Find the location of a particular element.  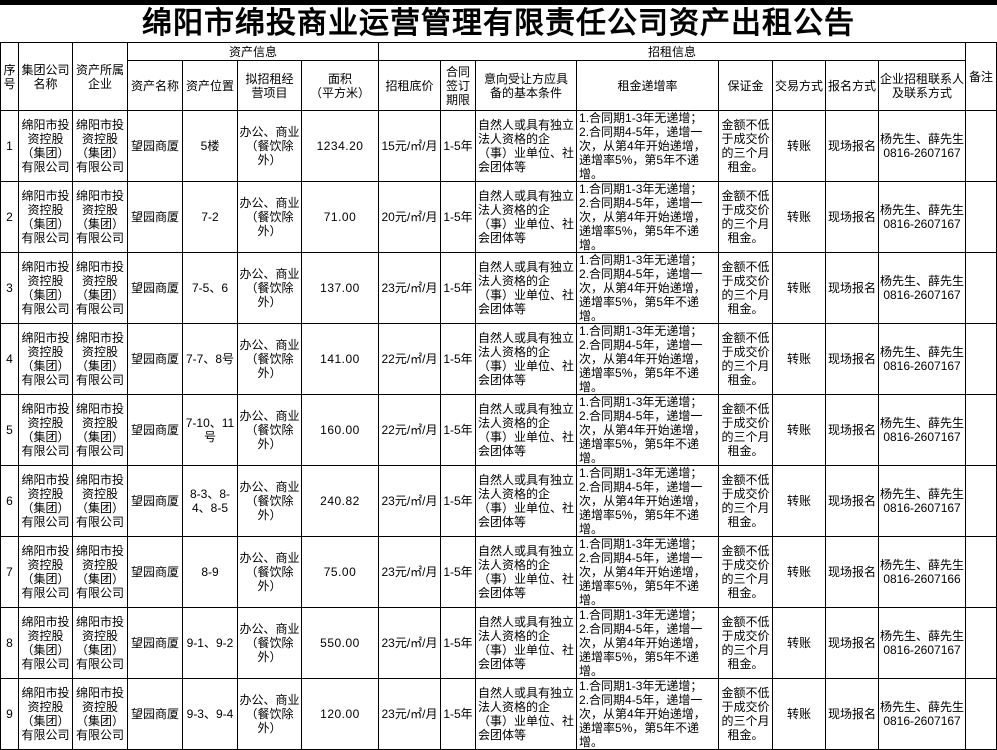

cell-area: 120.00 is located at coordinates (340, 714).